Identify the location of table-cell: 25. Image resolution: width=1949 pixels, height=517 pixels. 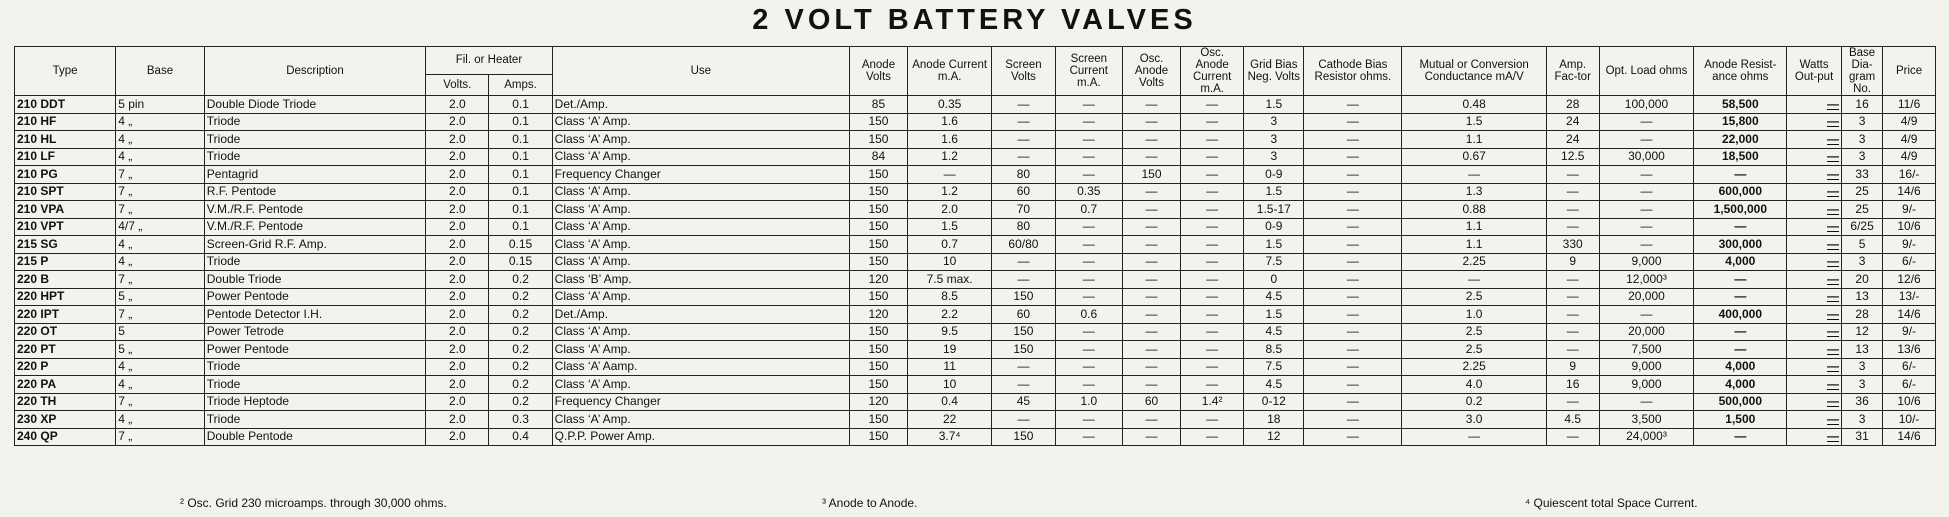
(1862, 209).